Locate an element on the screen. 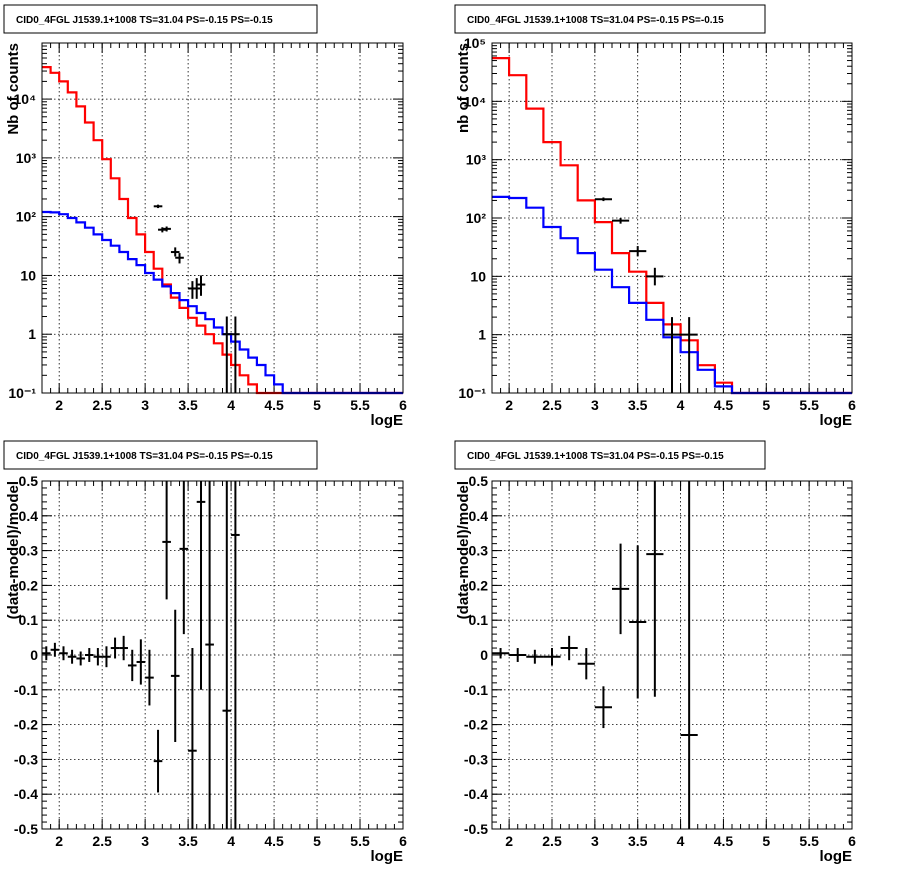 Image resolution: width=898 pixels, height=875 pixels. y-tick-label: -0.5 is located at coordinates (26, 829).